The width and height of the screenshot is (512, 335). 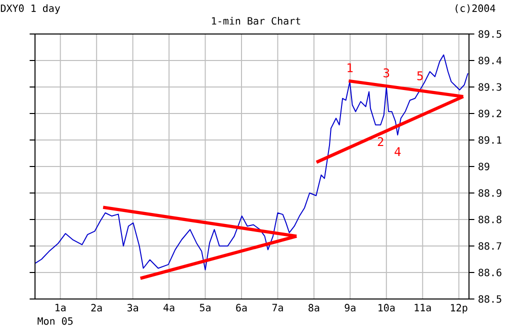 I want to click on y-tick-label: 89.4, so click(x=490, y=60).